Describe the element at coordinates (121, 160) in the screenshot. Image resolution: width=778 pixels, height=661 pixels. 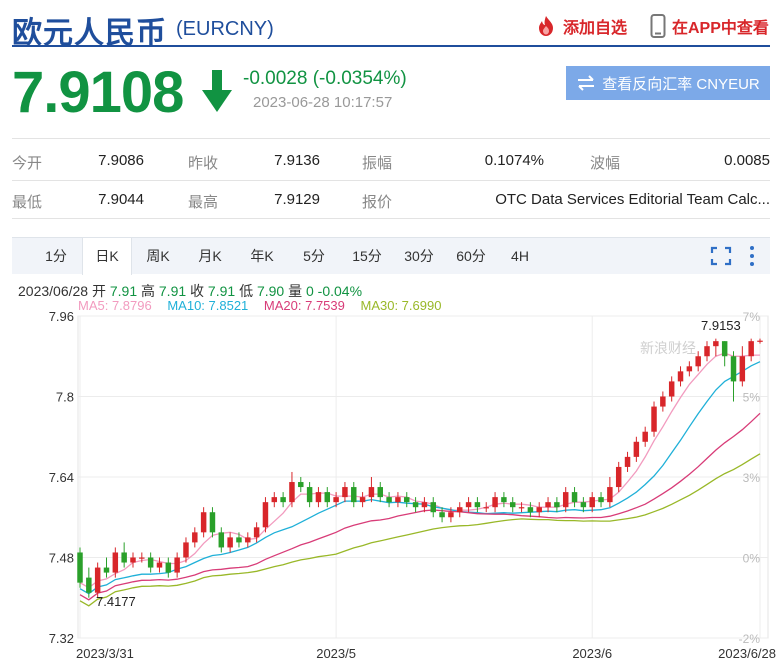
I see `stat-value-open: 7.9086` at that location.